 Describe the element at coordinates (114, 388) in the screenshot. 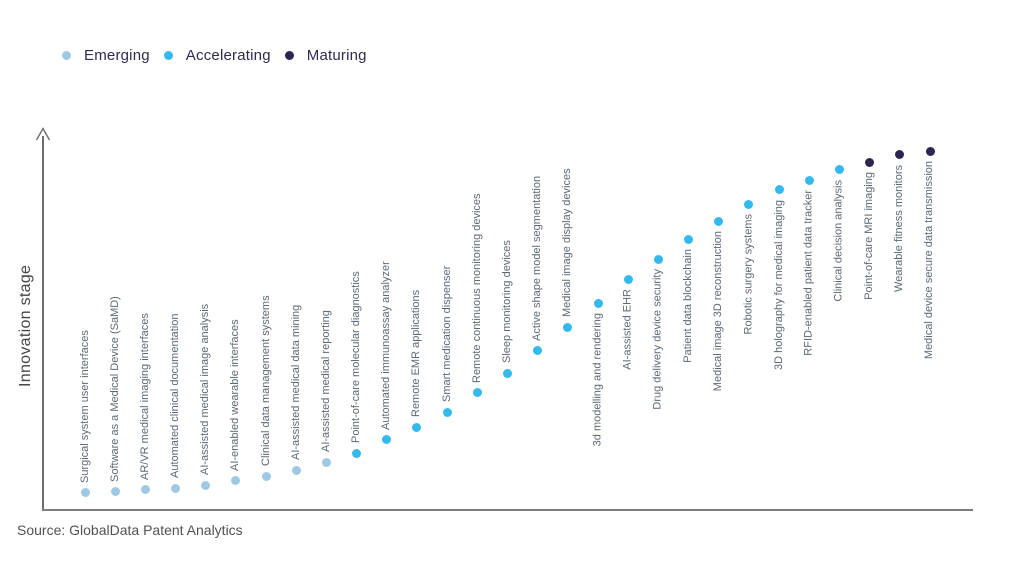

I see `data-point-label: Software as a Medical Device (SaMD)` at that location.